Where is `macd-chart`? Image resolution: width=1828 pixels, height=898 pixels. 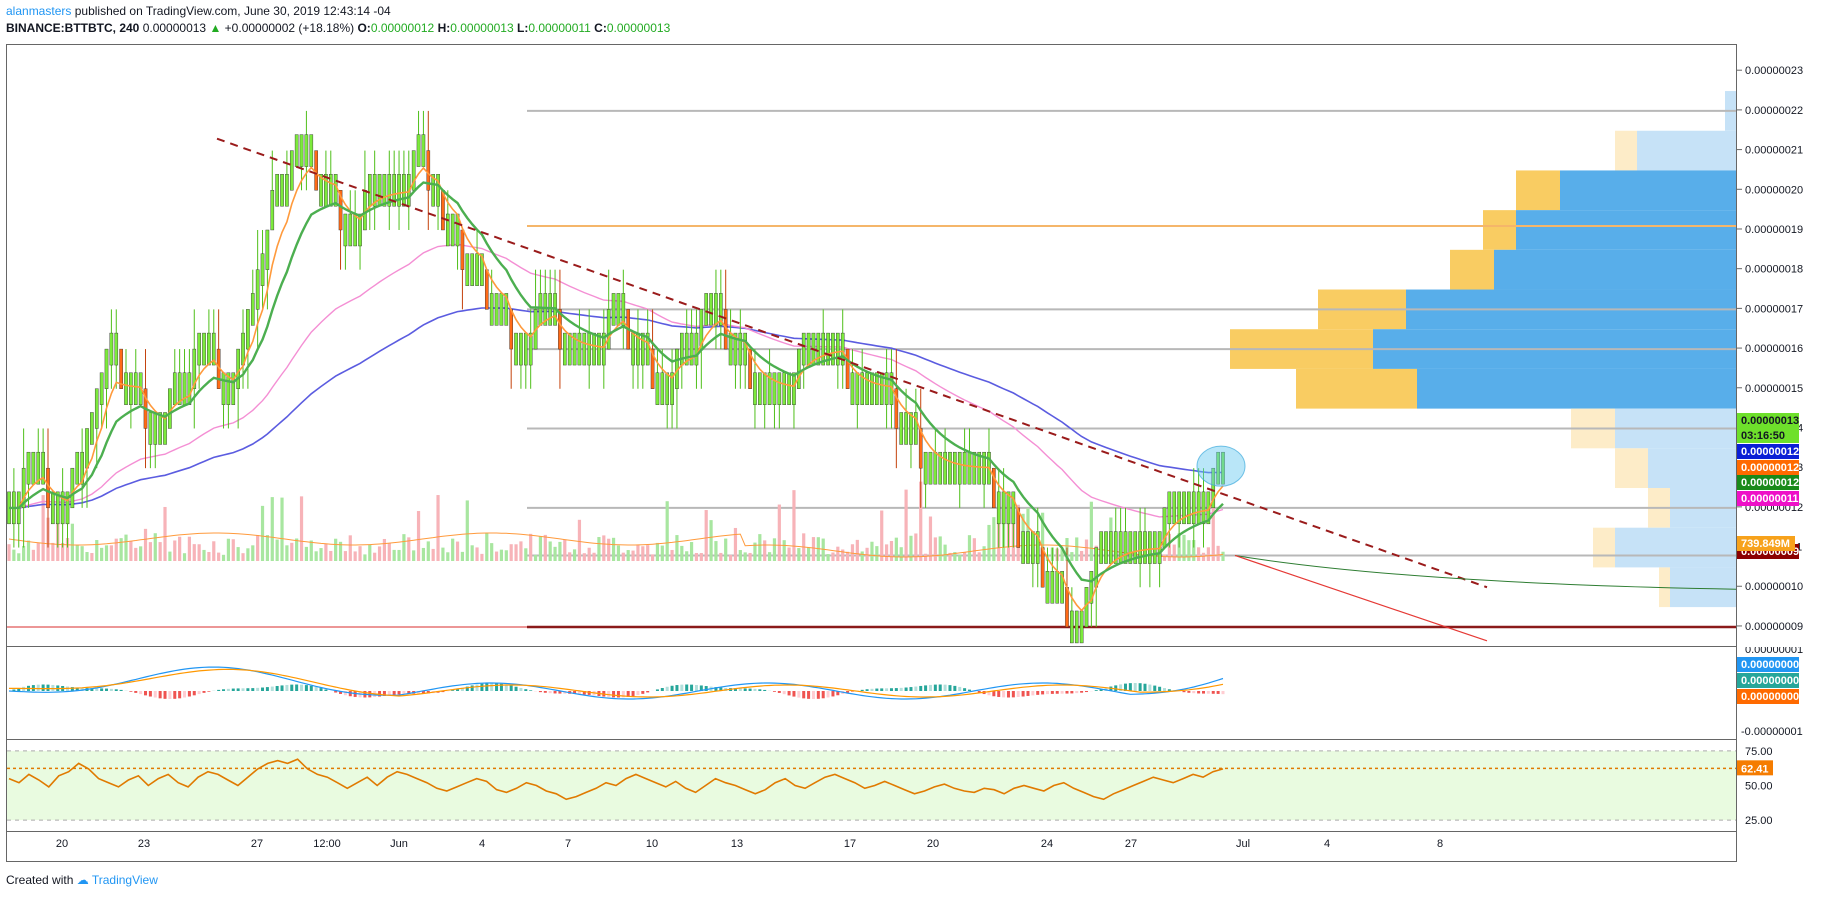 macd-chart is located at coordinates (871, 693).